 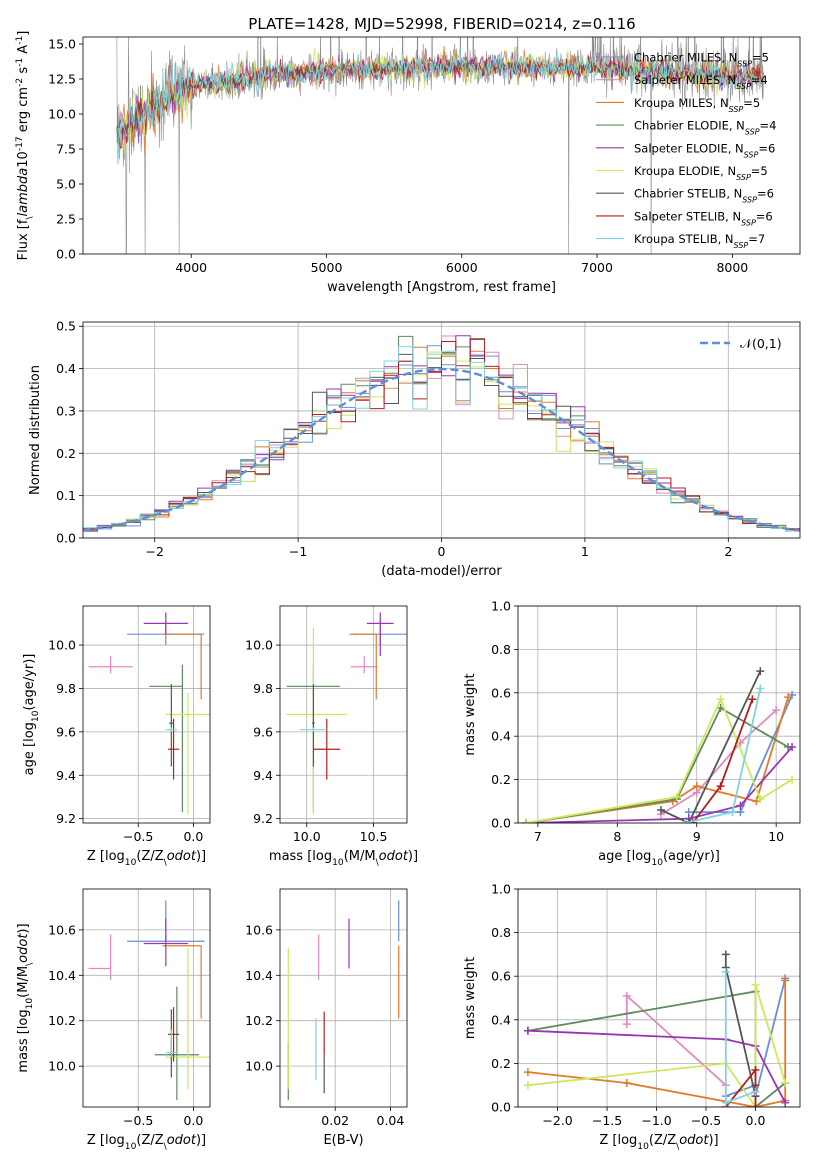 I want to click on label-fragment: lambda, so click(x=23, y=192).